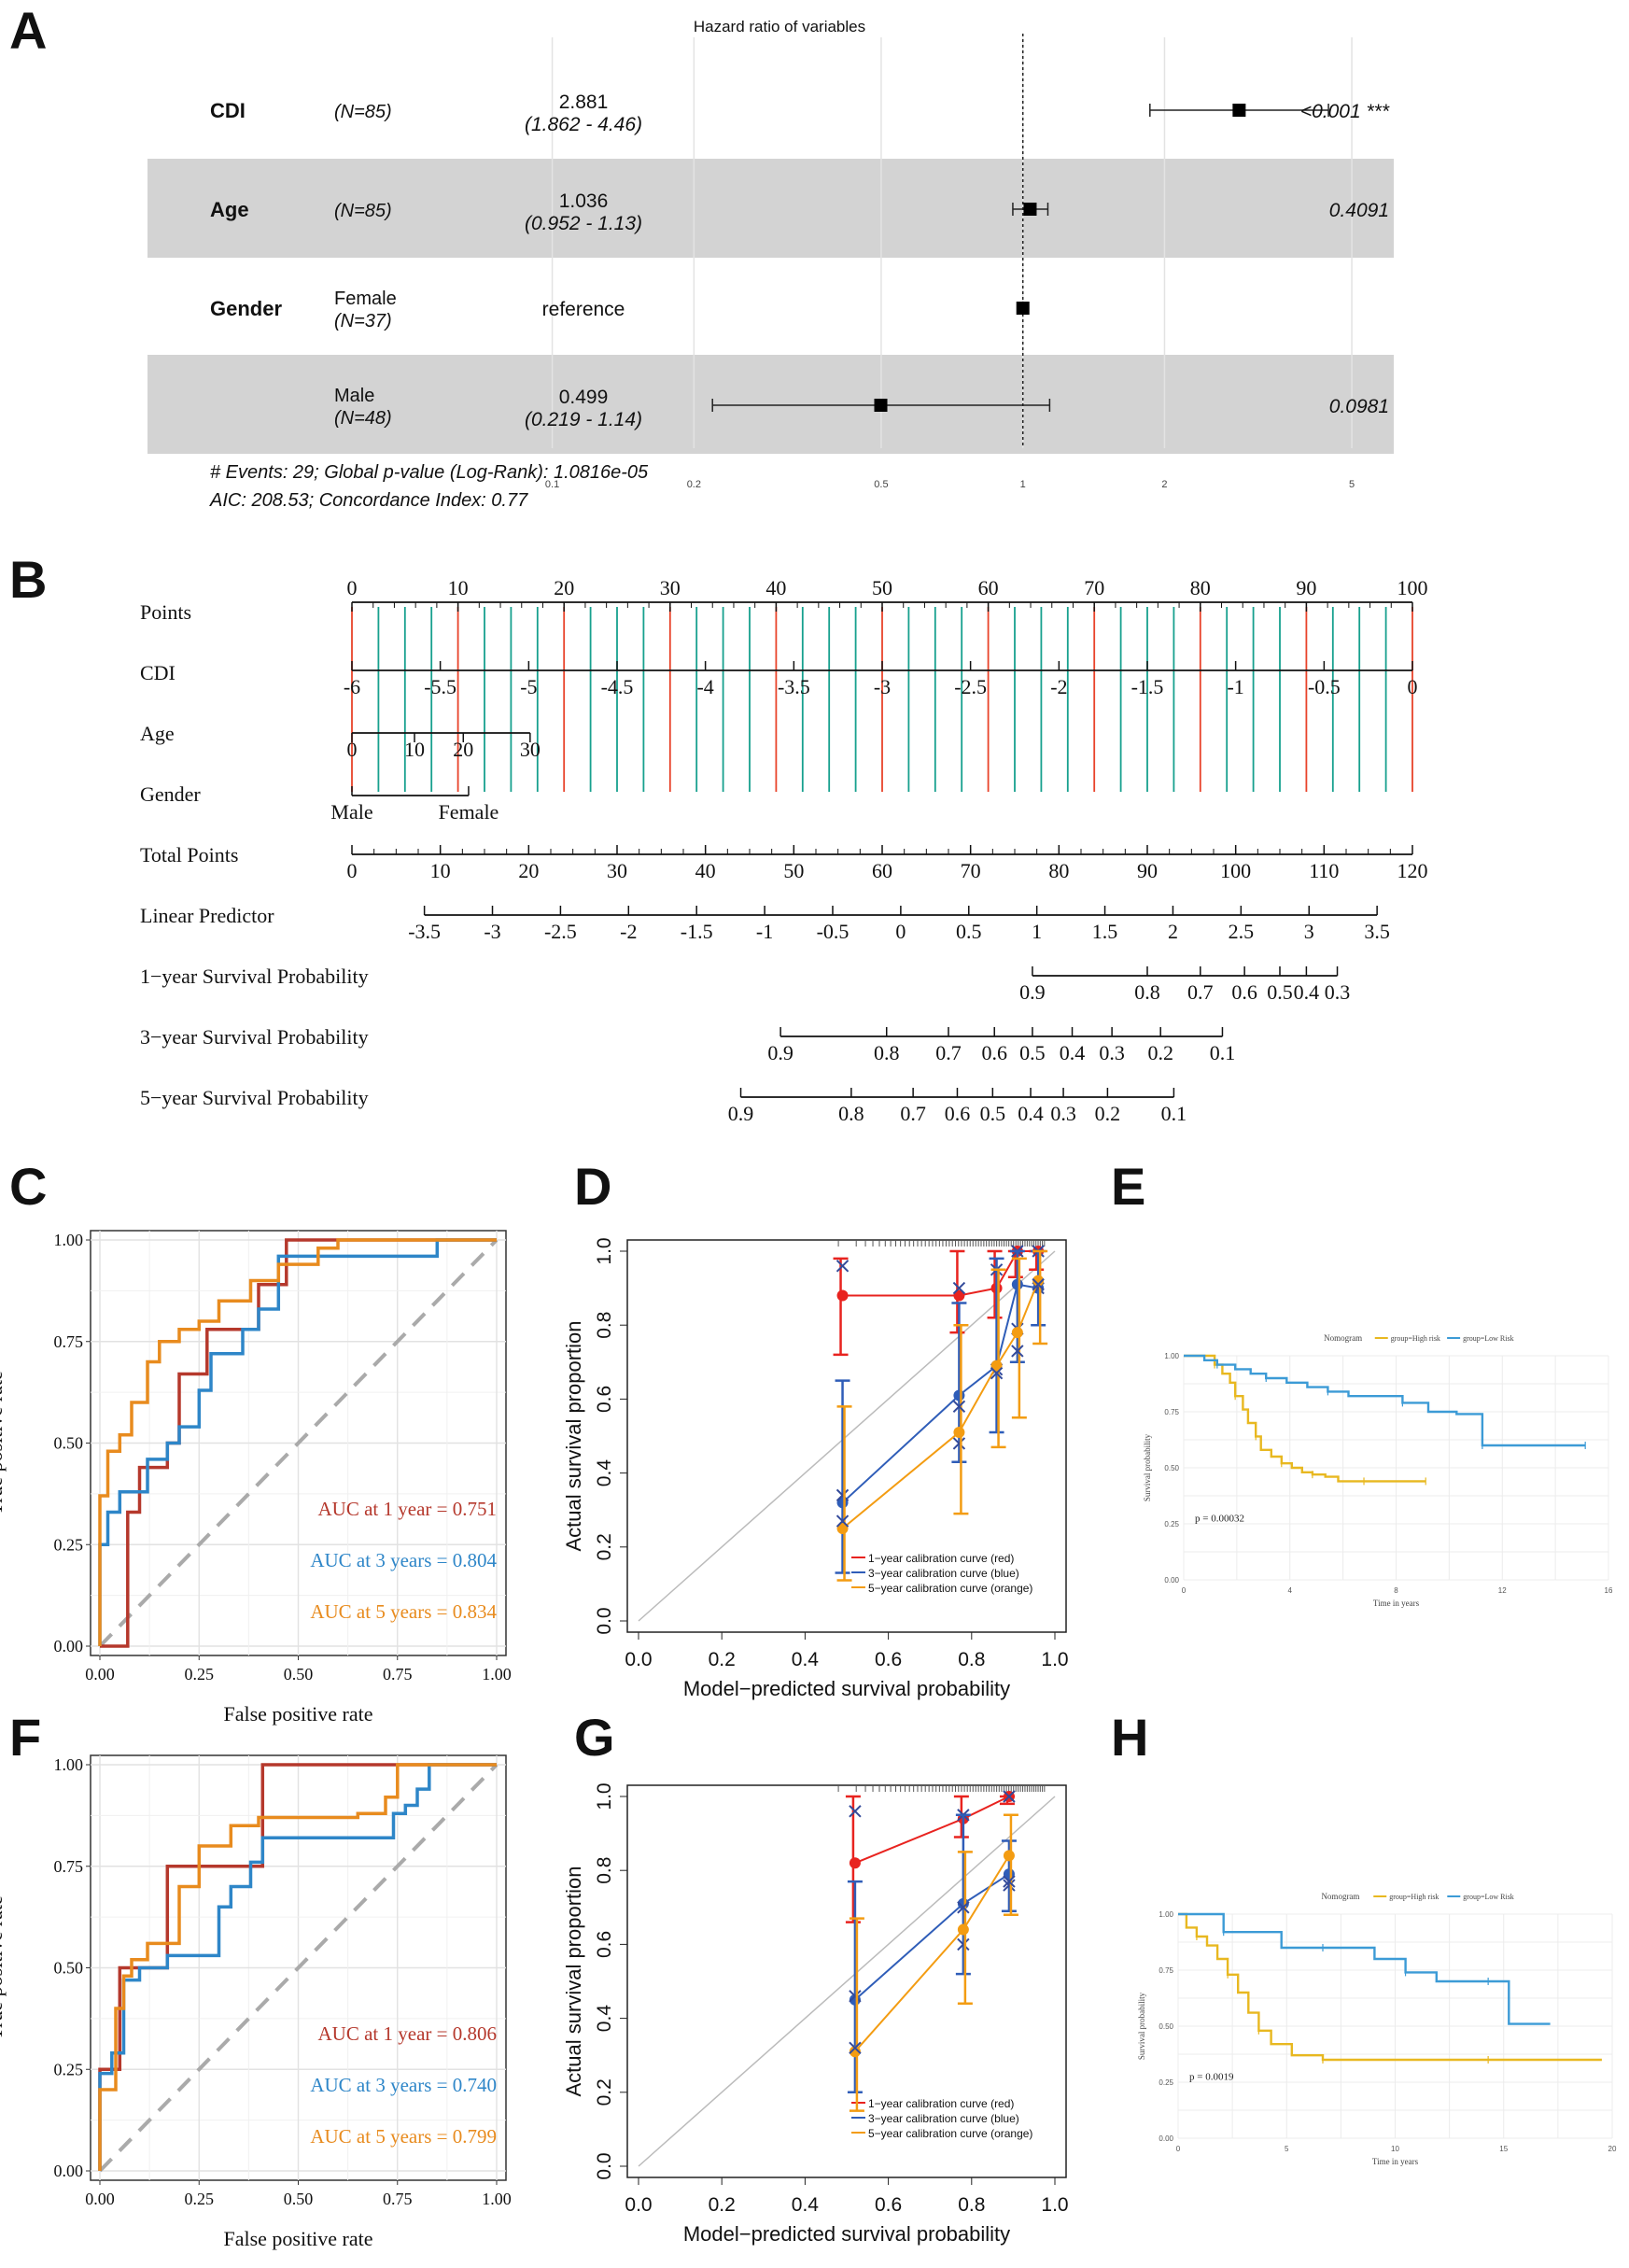  Describe the element at coordinates (25, 1737) in the screenshot. I see `panel-letter-f: F` at that location.